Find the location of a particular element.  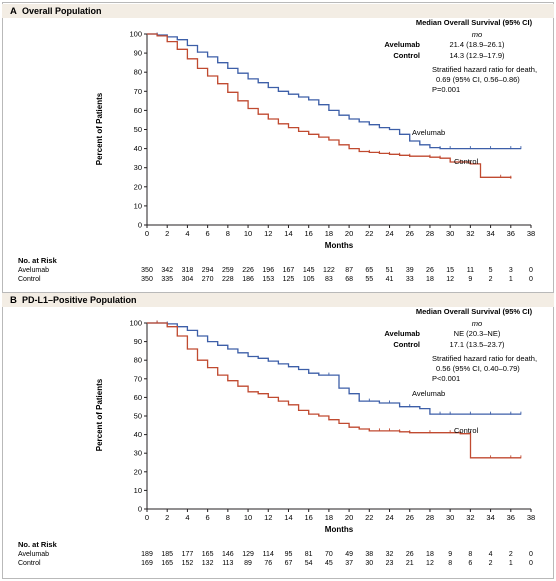

x-tick-label: 4 is located at coordinates (187, 517).